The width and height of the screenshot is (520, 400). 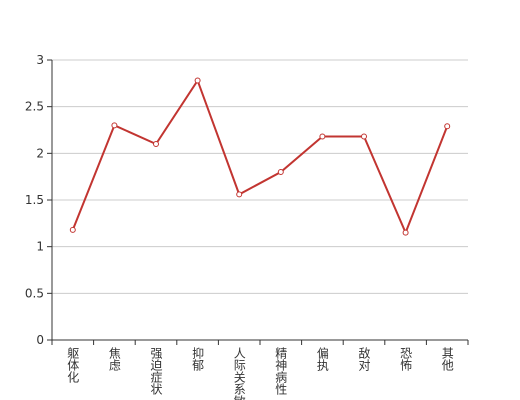 I want to click on x-tick-label: 焦虑, so click(x=114, y=359).